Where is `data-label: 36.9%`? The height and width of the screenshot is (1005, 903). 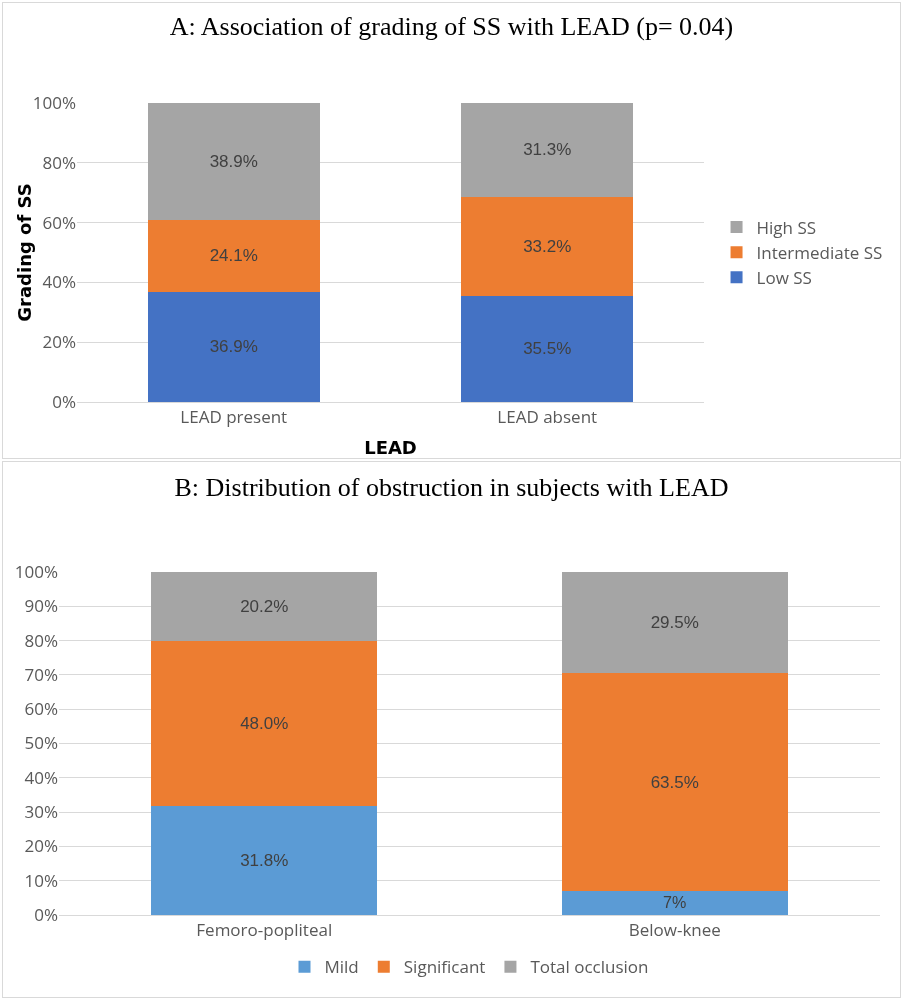 data-label: 36.9% is located at coordinates (233, 347).